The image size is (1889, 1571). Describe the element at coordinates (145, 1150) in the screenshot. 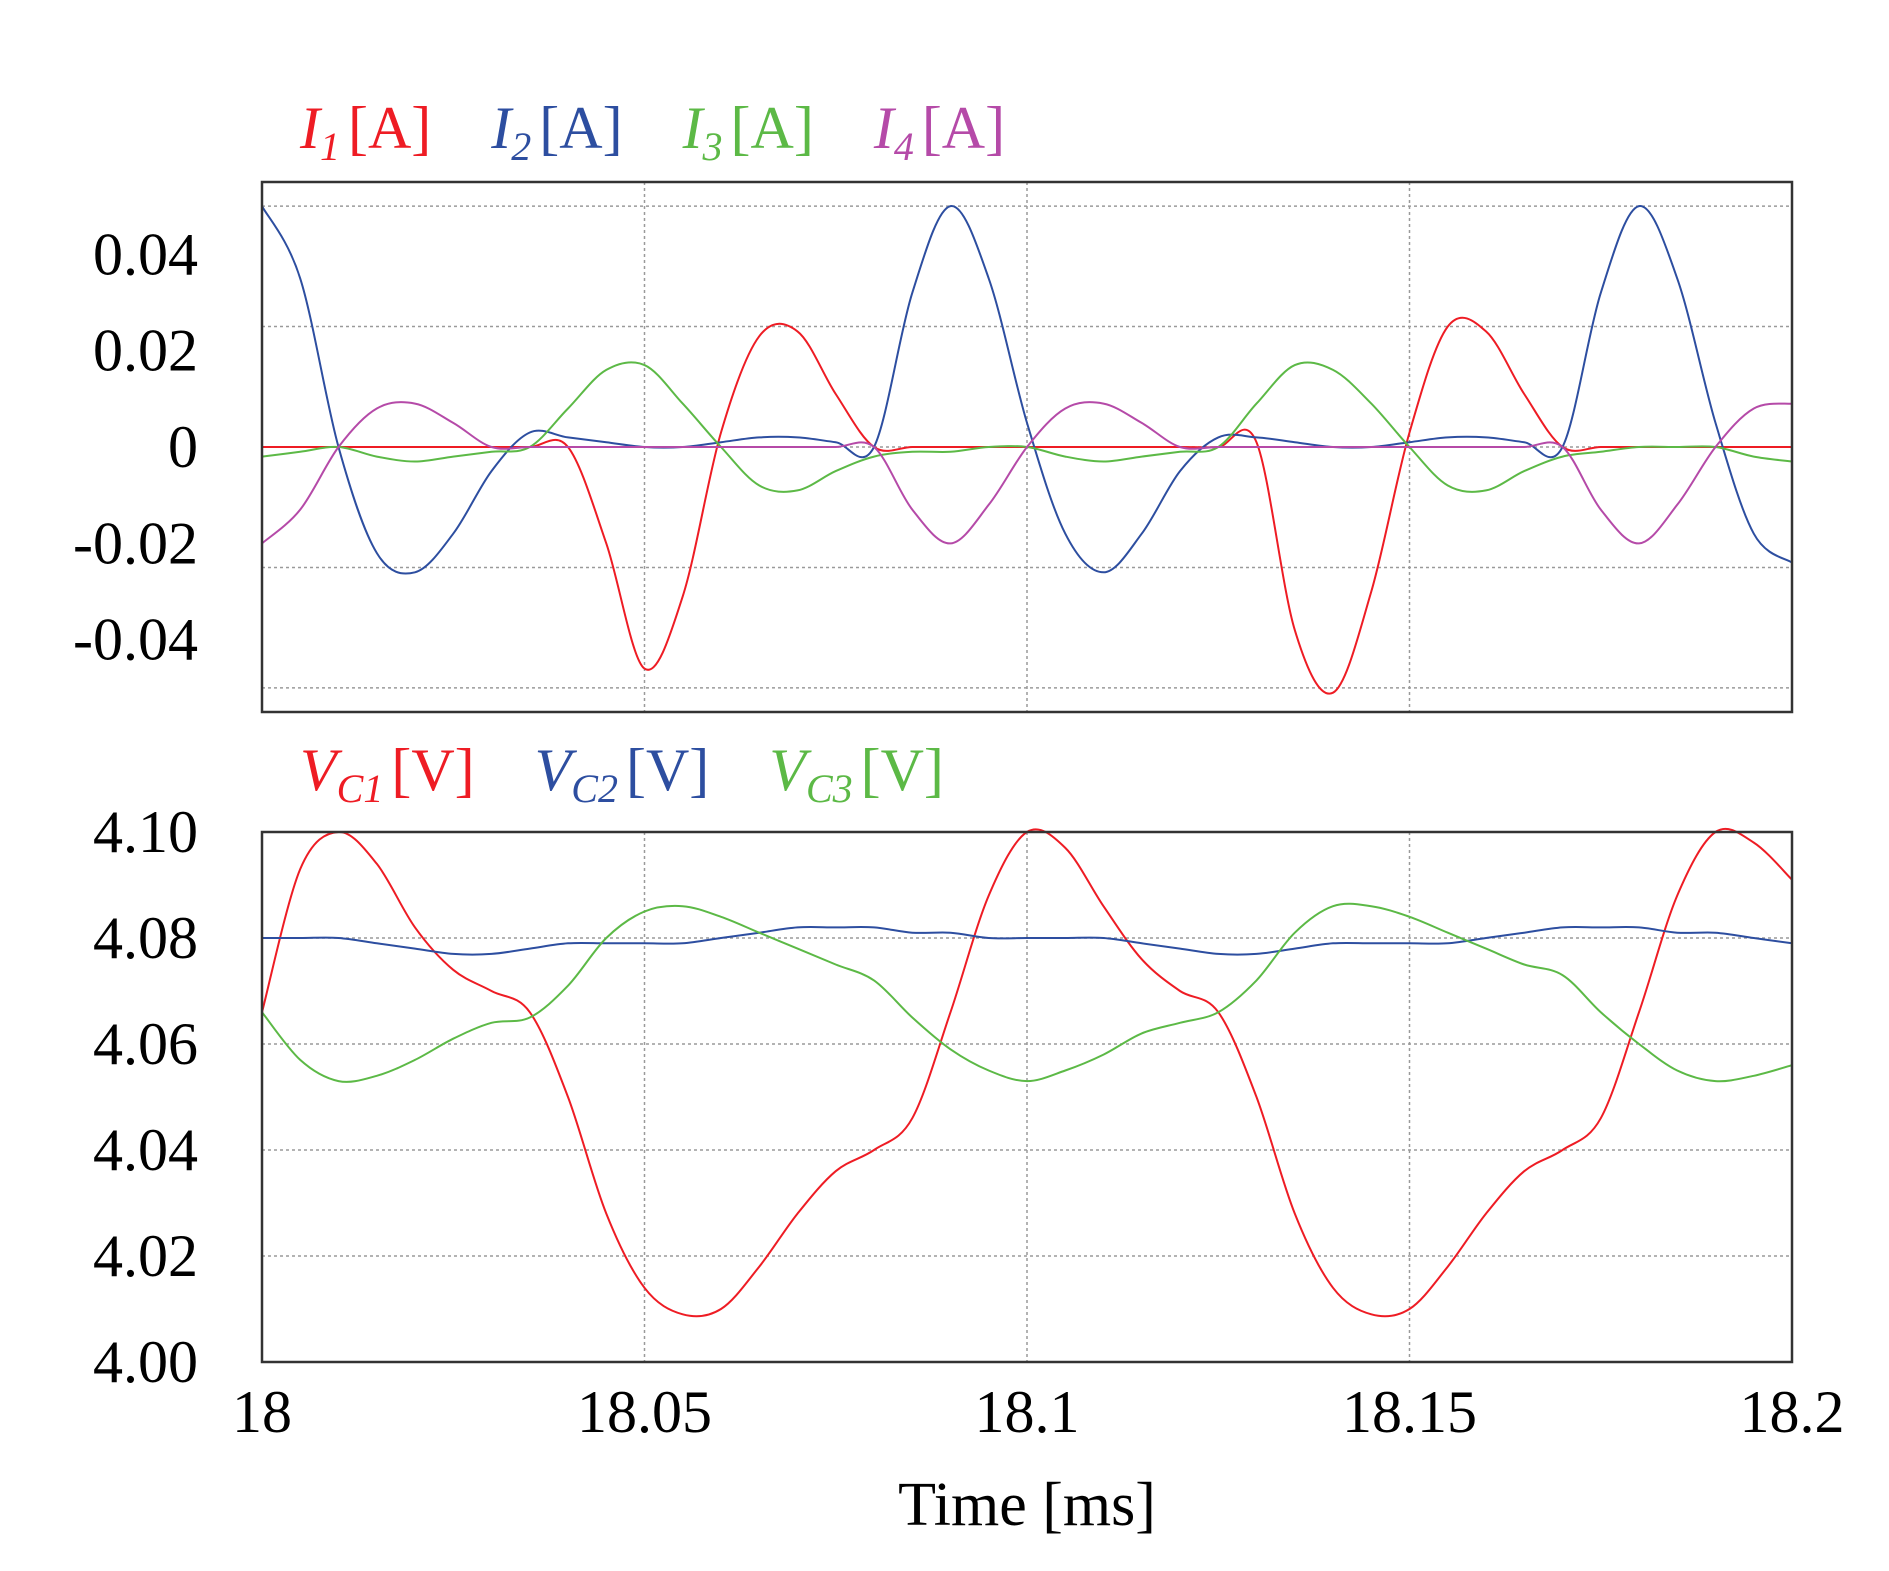

I see `y-tick-label: 4.04` at that location.